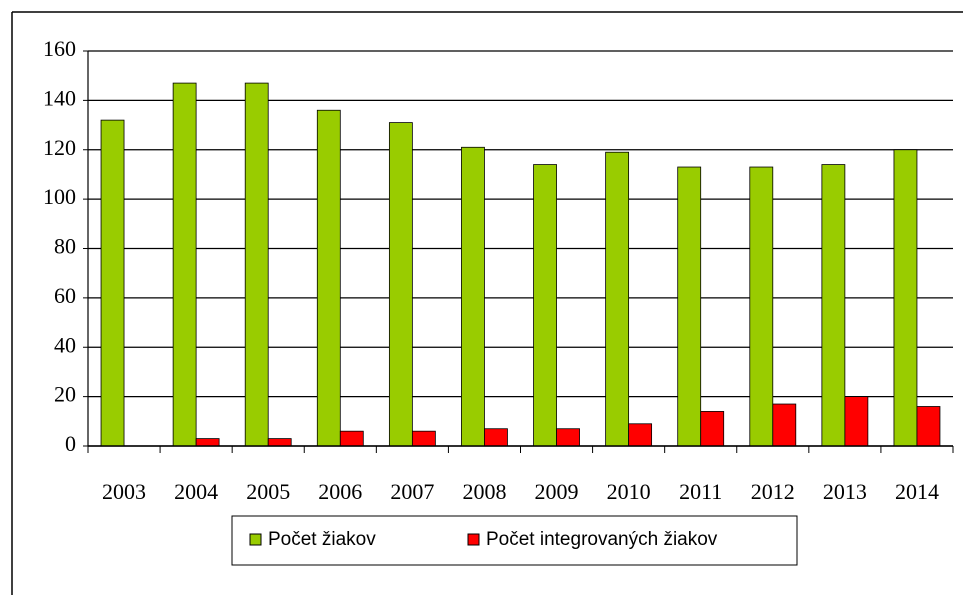 This screenshot has height=595, width=963. Describe the element at coordinates (59, 97) in the screenshot. I see `y-tick-label: 140` at that location.